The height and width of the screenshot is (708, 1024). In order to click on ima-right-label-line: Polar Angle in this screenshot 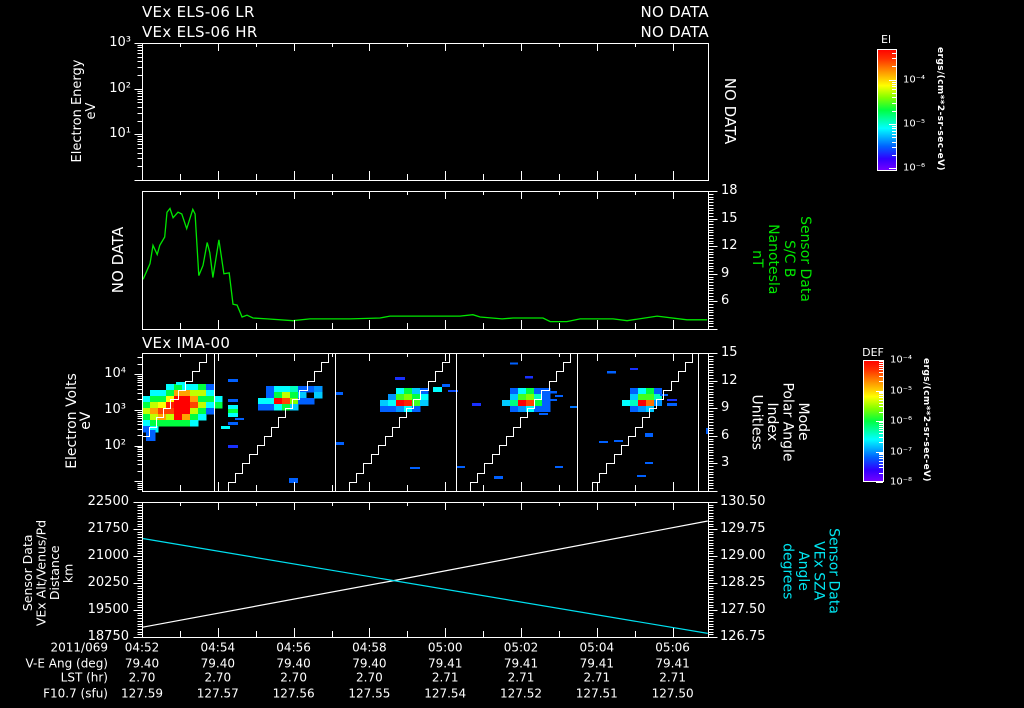, I will do `click(787, 422)`.